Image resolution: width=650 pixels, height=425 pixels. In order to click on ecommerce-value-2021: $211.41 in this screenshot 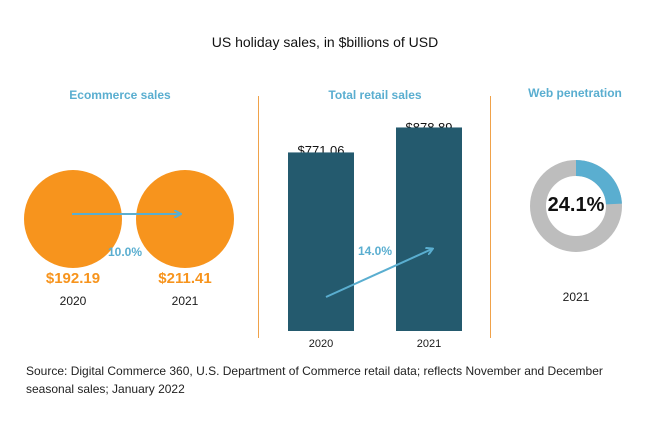, I will do `click(185, 278)`.